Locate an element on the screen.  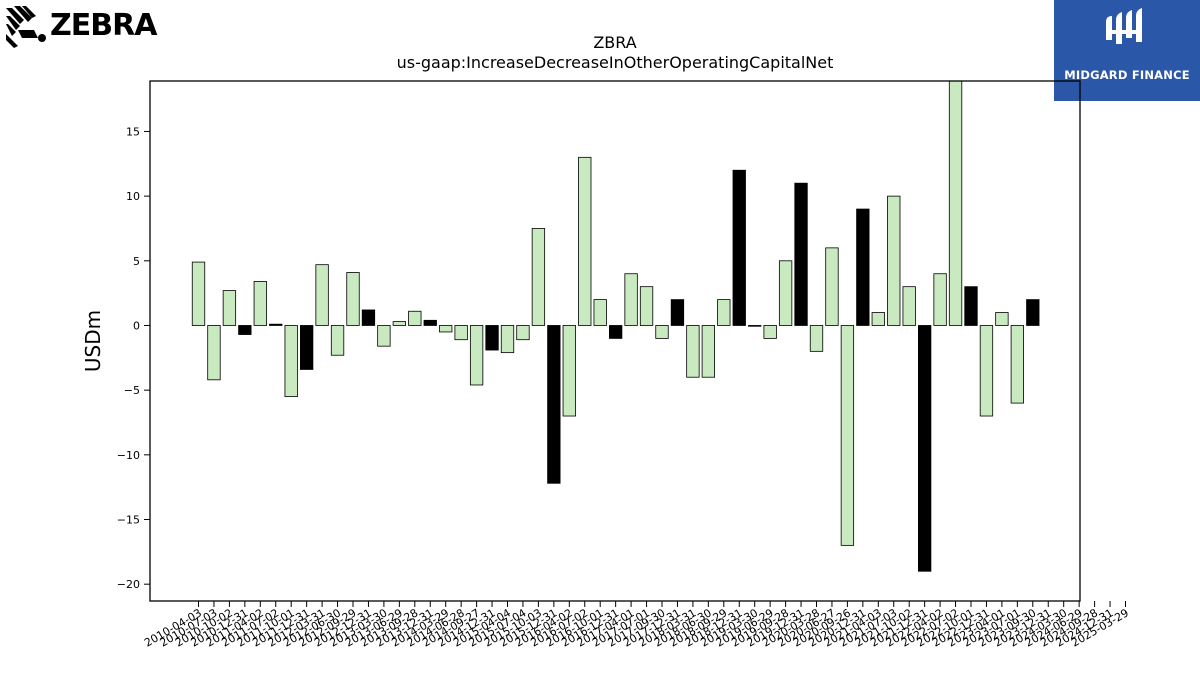
publisher-logo: MIDGARD FINANCE is located at coordinates (1127, 50).